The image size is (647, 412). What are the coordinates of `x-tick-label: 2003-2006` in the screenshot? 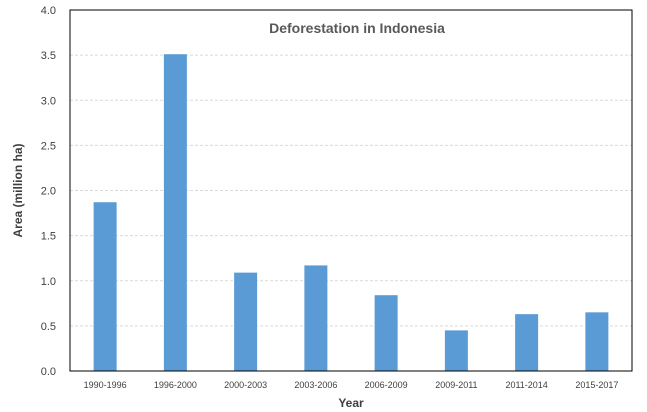 It's located at (315, 385).